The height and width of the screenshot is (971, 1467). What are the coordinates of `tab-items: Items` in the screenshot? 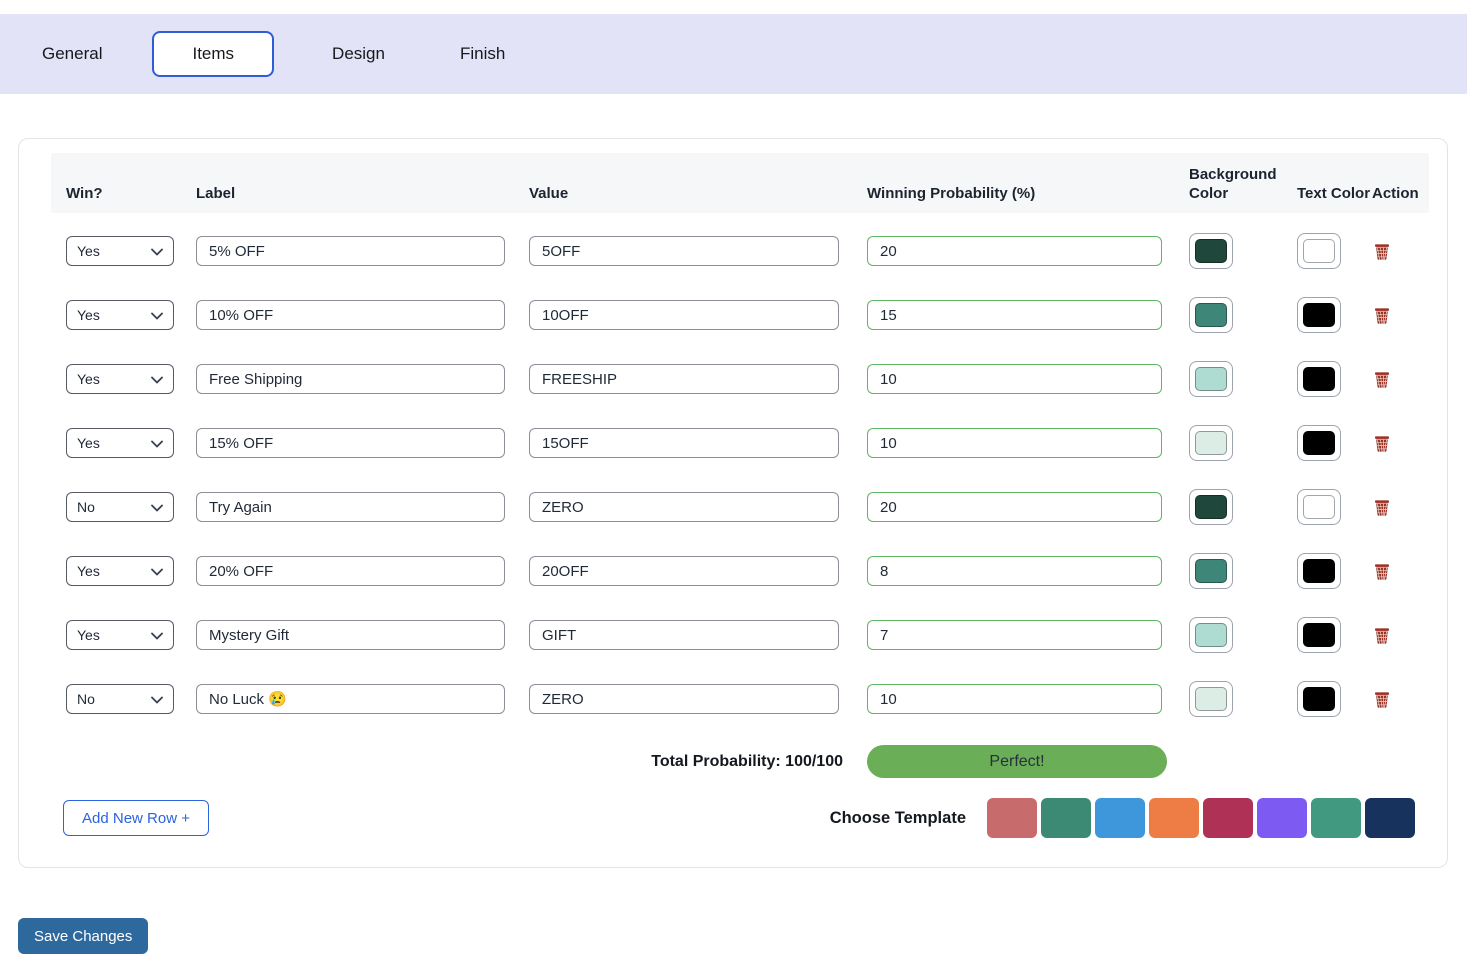 It's located at (213, 54).